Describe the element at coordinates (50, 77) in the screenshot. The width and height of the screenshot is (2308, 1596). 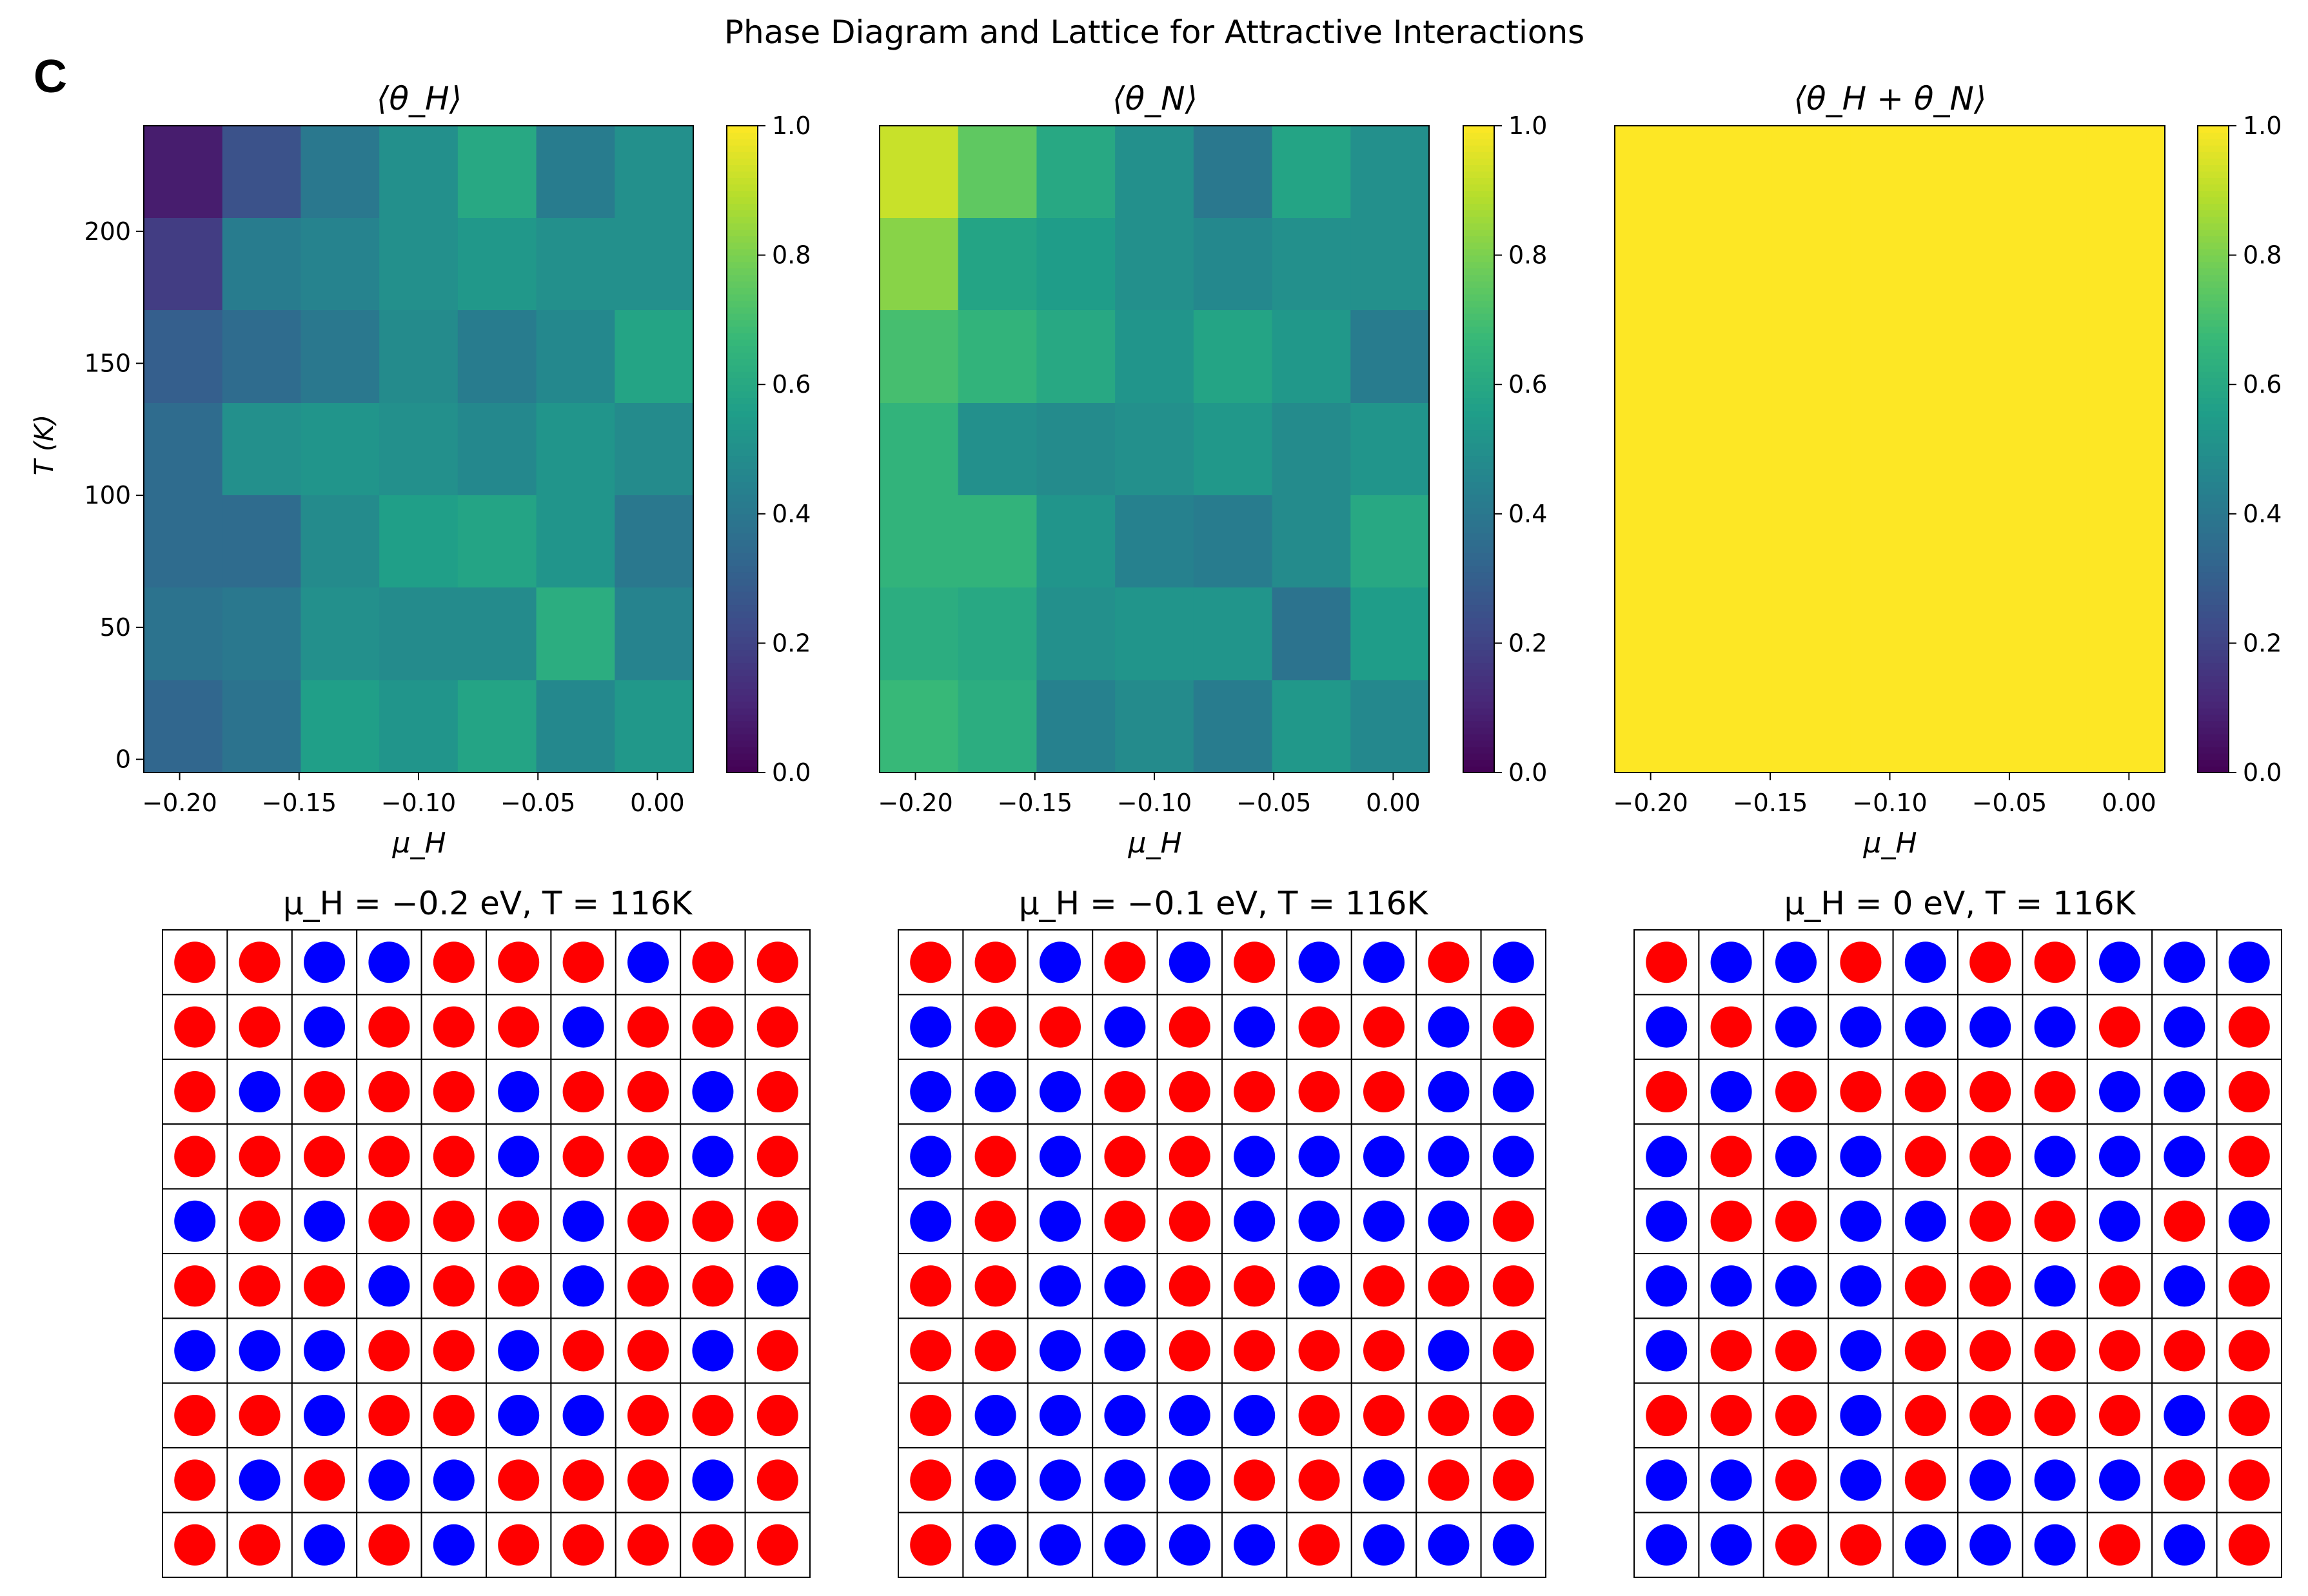
I see `panel-letter: C` at that location.